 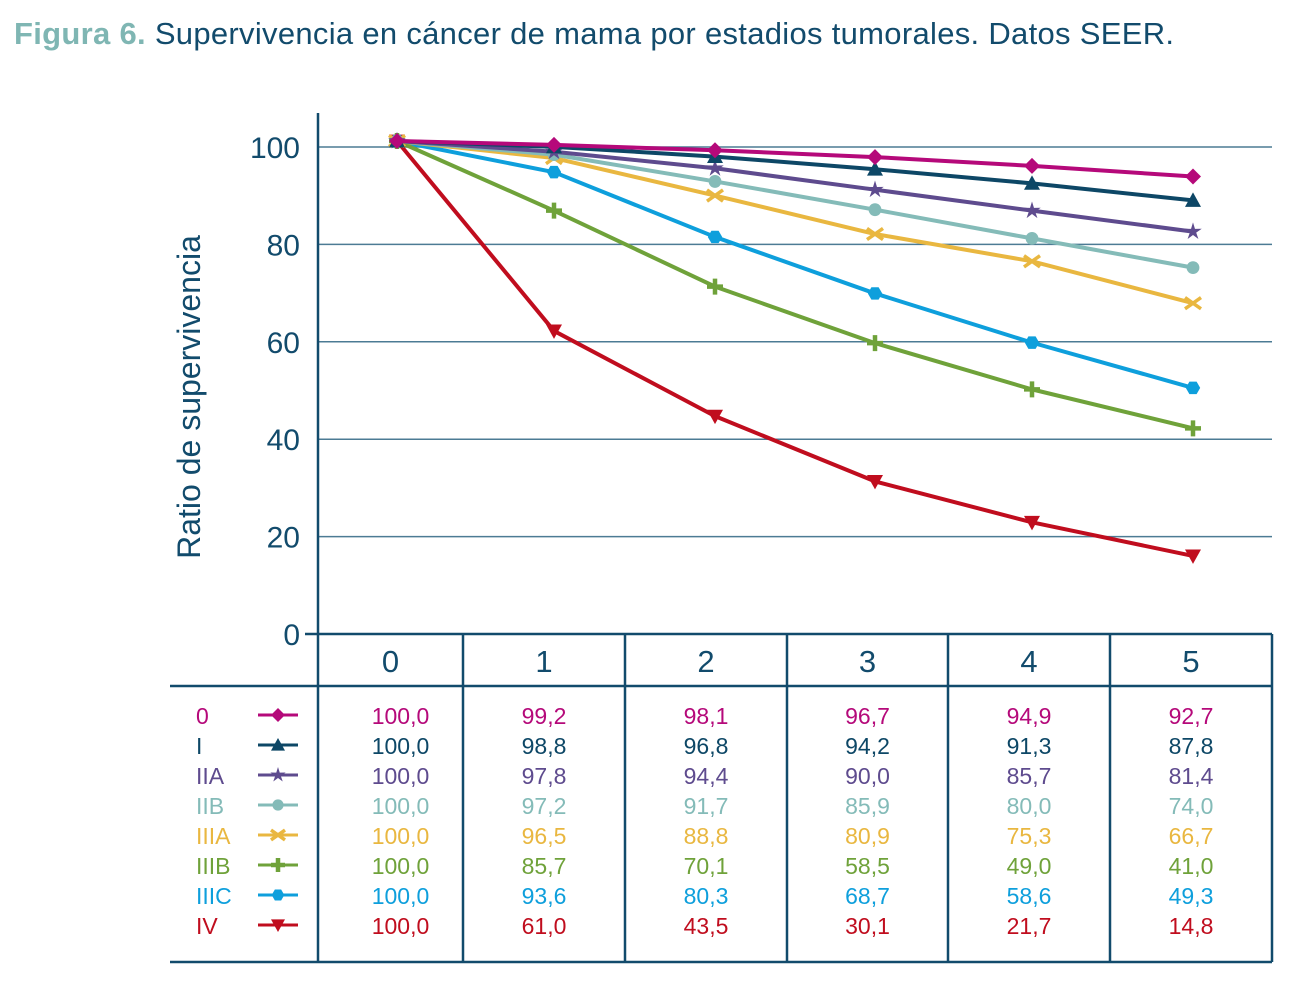 What do you see at coordinates (867, 926) in the screenshot?
I see `table-cell: 30,1` at bounding box center [867, 926].